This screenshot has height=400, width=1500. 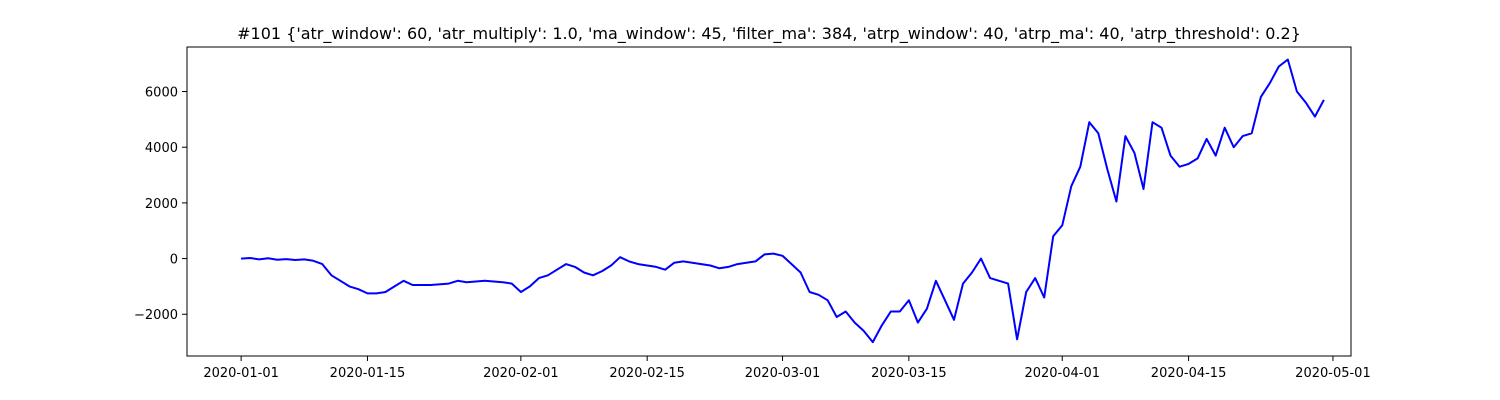 What do you see at coordinates (174, 260) in the screenshot?
I see `y-tick-label: 0` at bounding box center [174, 260].